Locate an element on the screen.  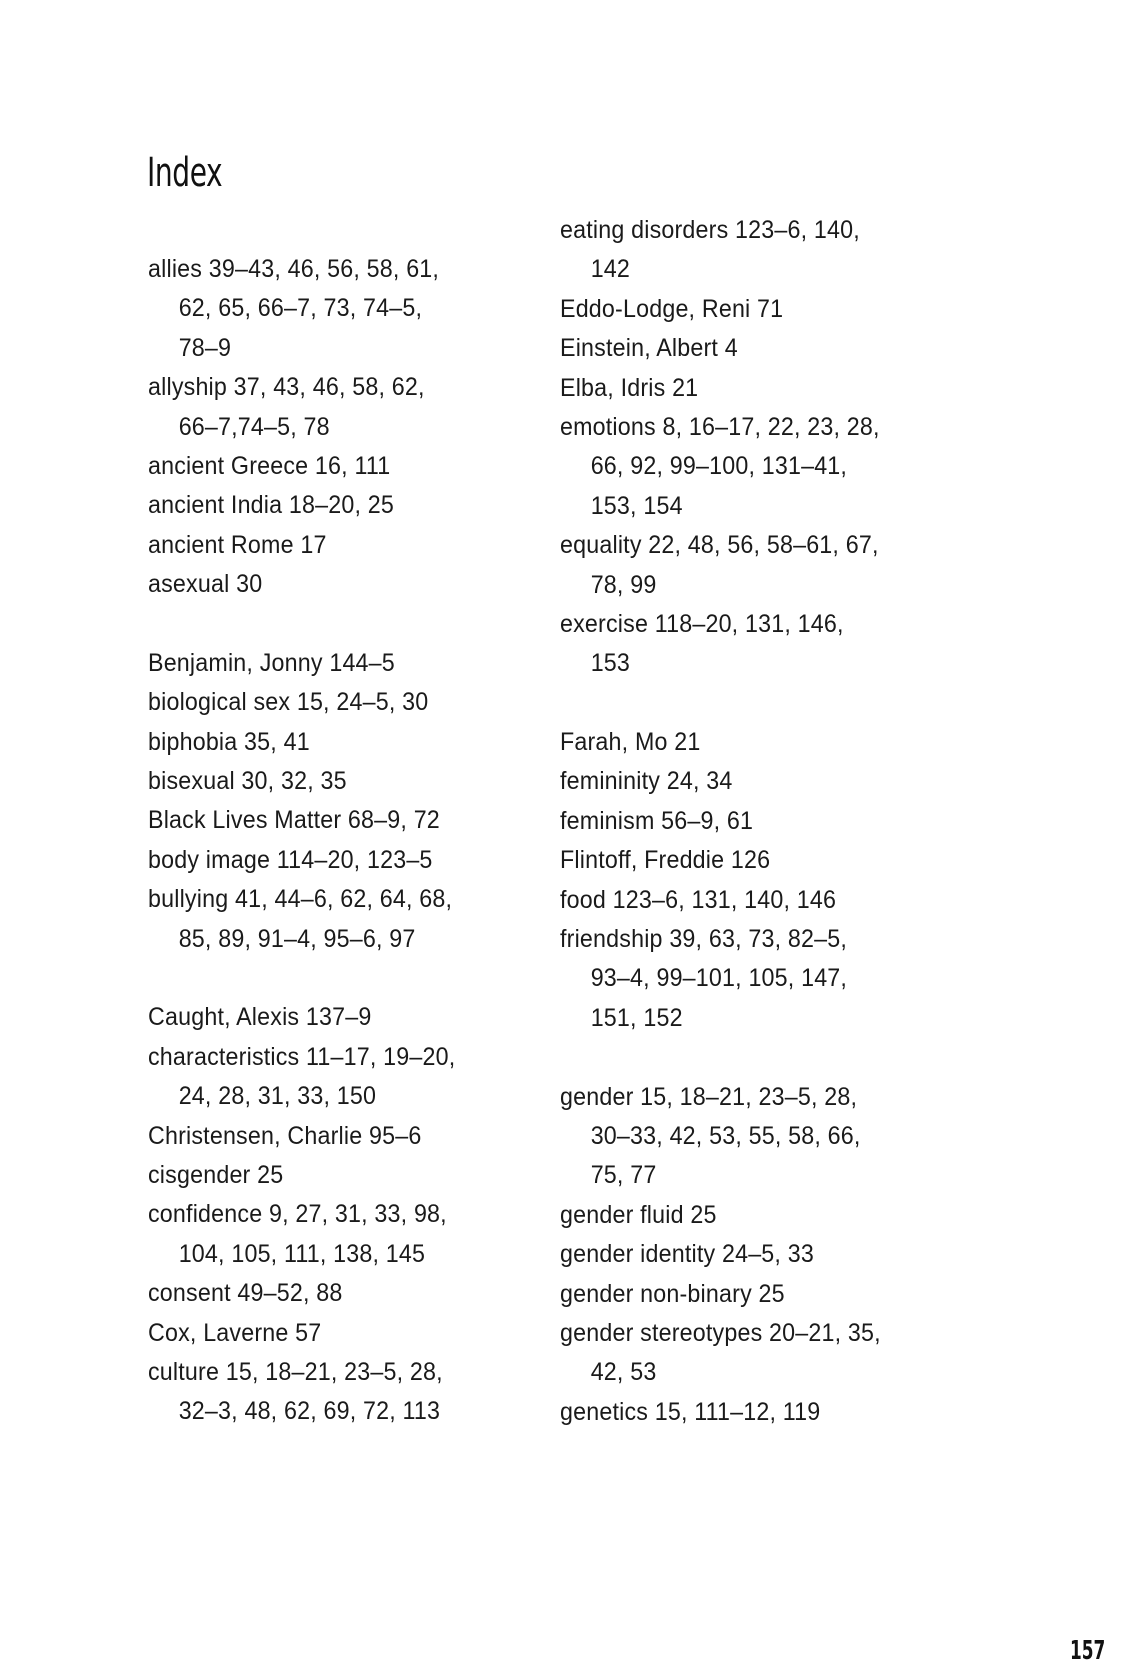
index-entry: biphobia 35, 41 is located at coordinates (358, 742).